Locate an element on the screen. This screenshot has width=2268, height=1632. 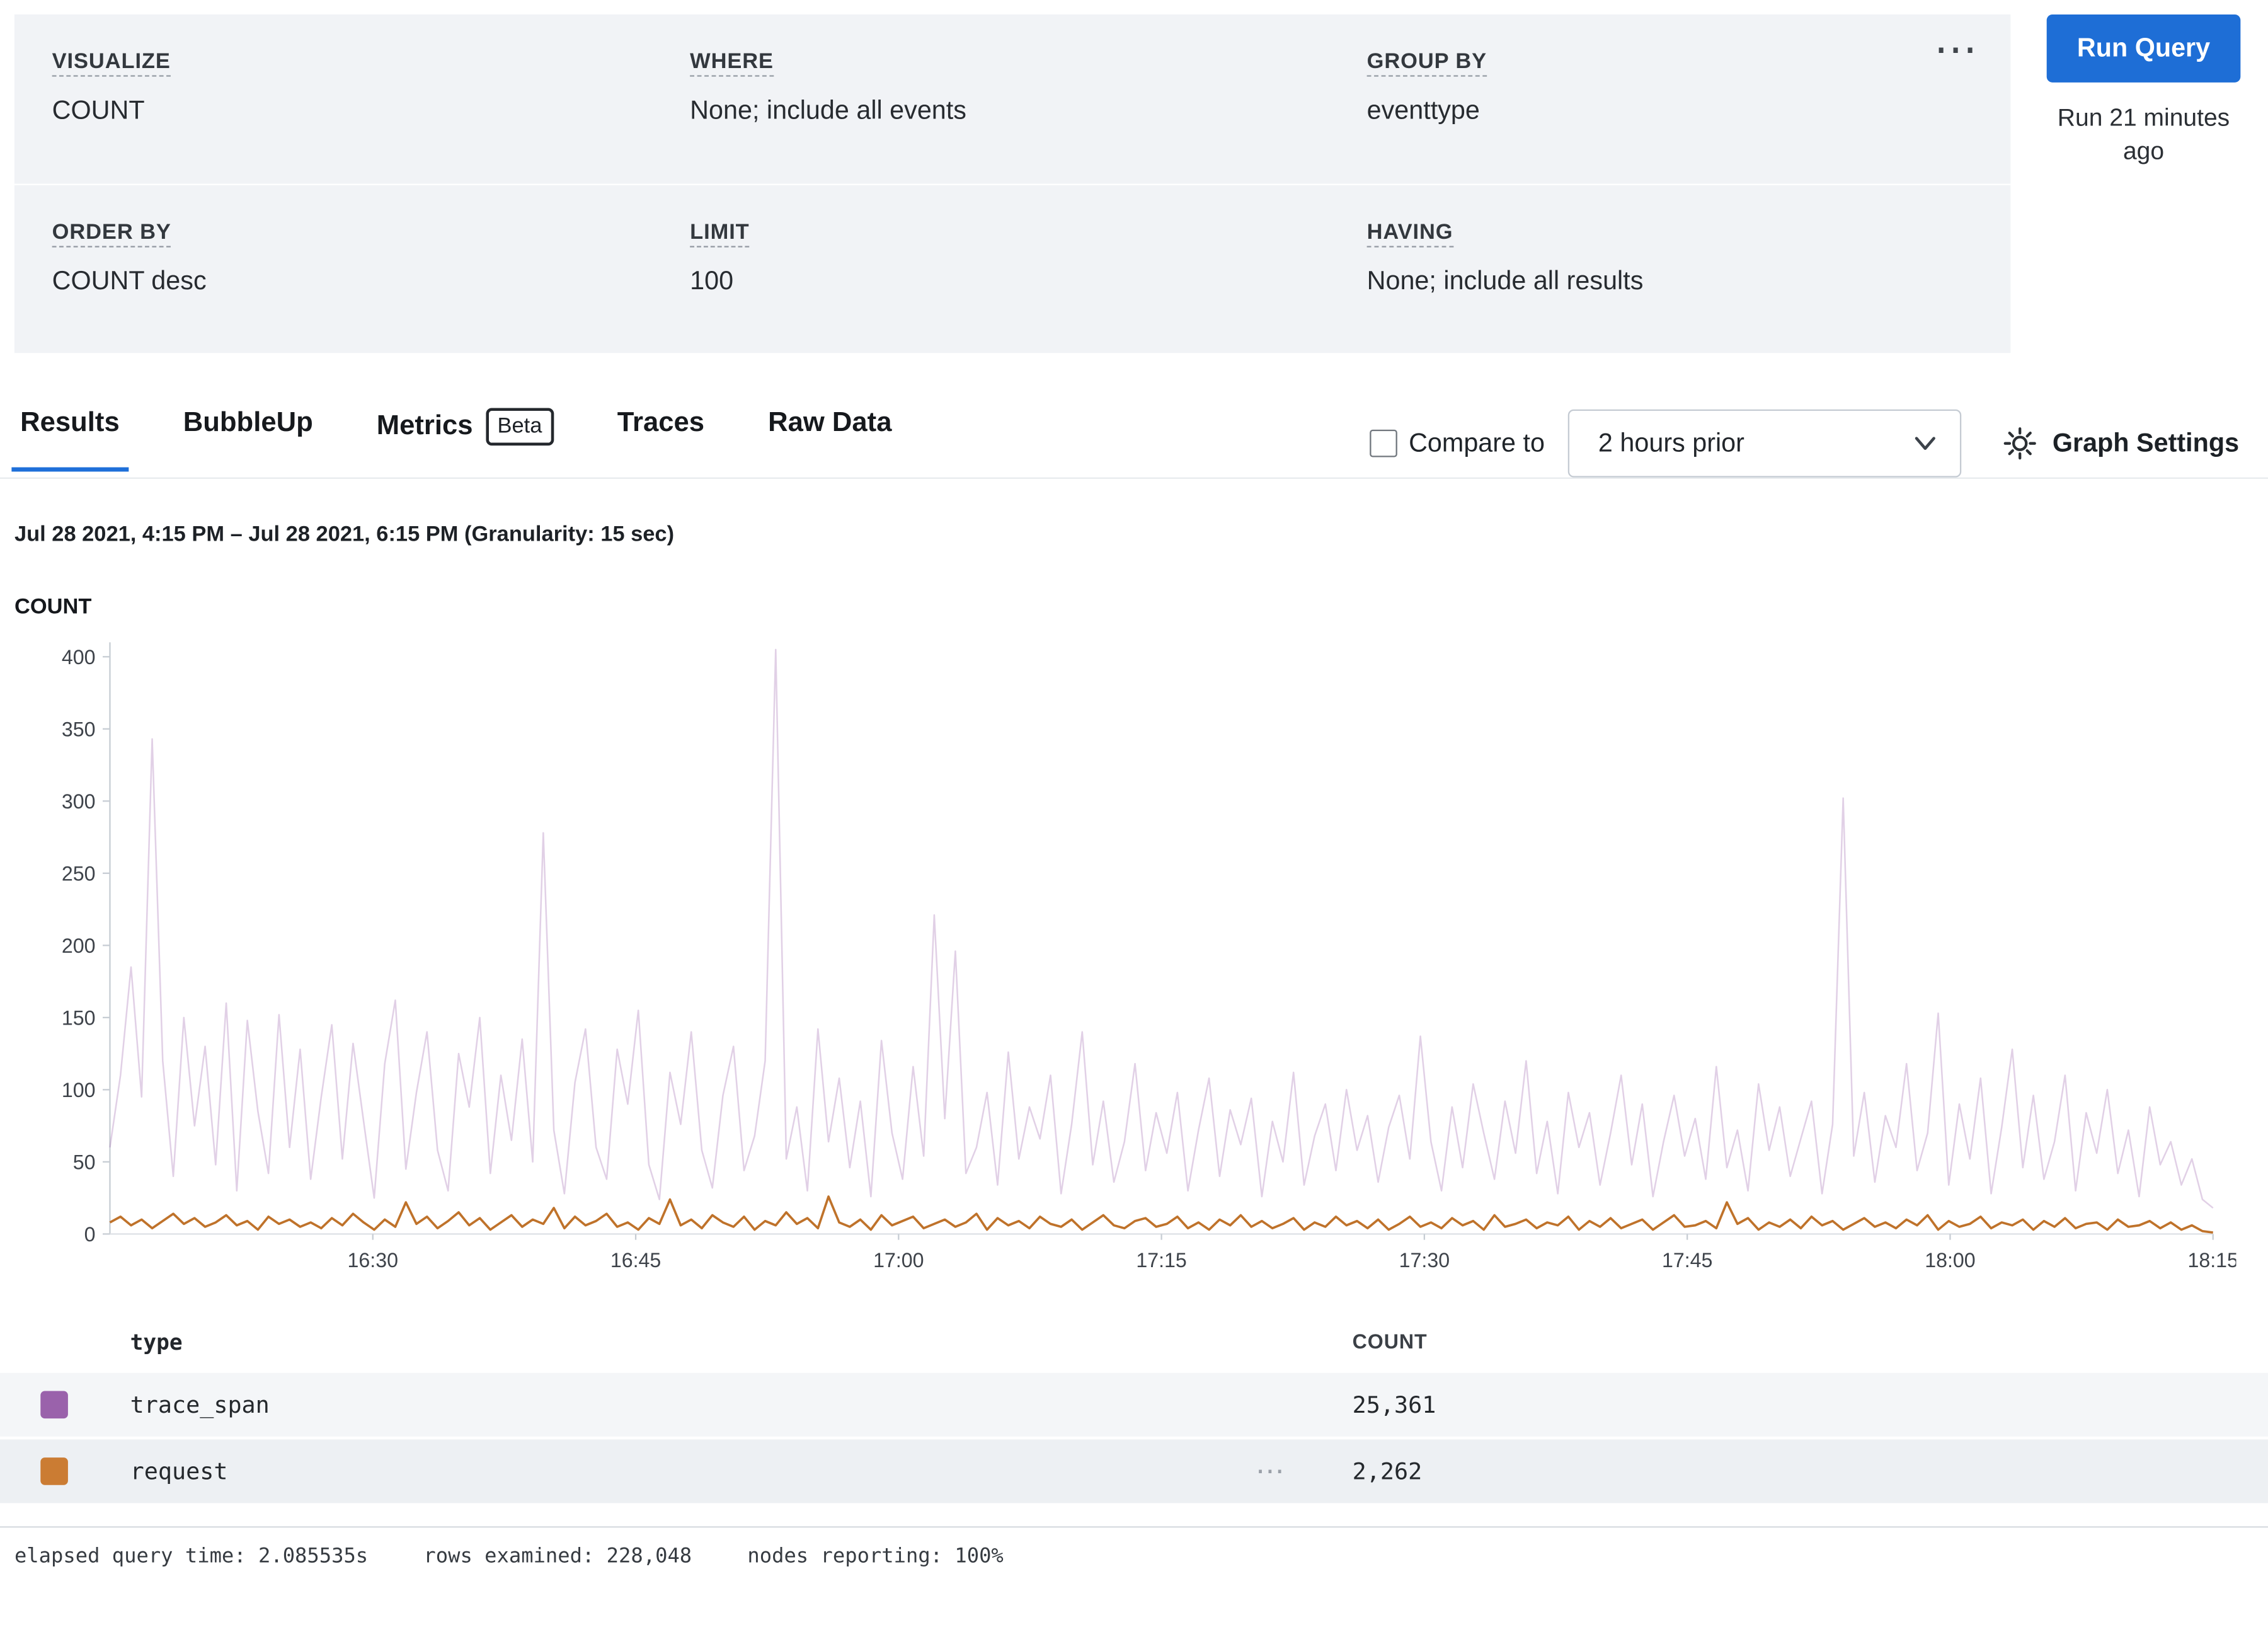
visualize-label: VISUALIZE is located at coordinates (111, 63).